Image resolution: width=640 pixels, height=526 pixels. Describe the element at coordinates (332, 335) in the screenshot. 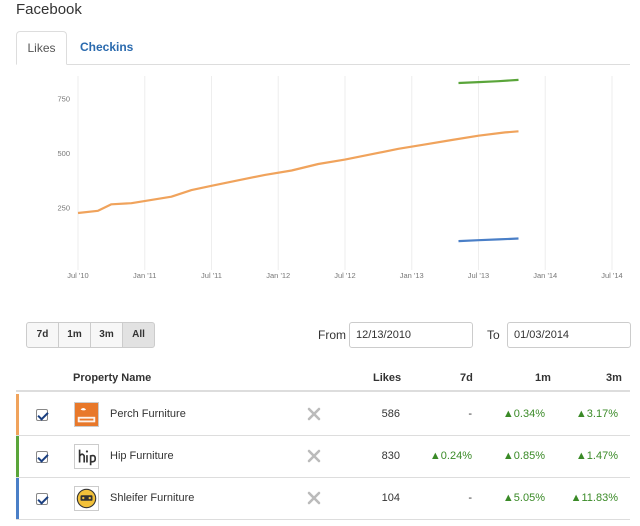

I see `from-label: From` at that location.